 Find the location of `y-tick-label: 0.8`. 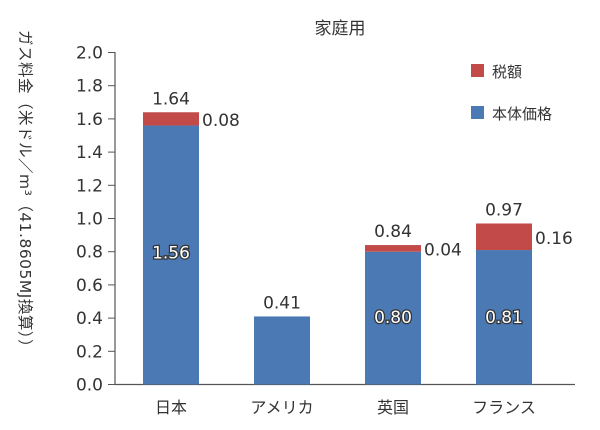

y-tick-label: 0.8 is located at coordinates (89, 253).